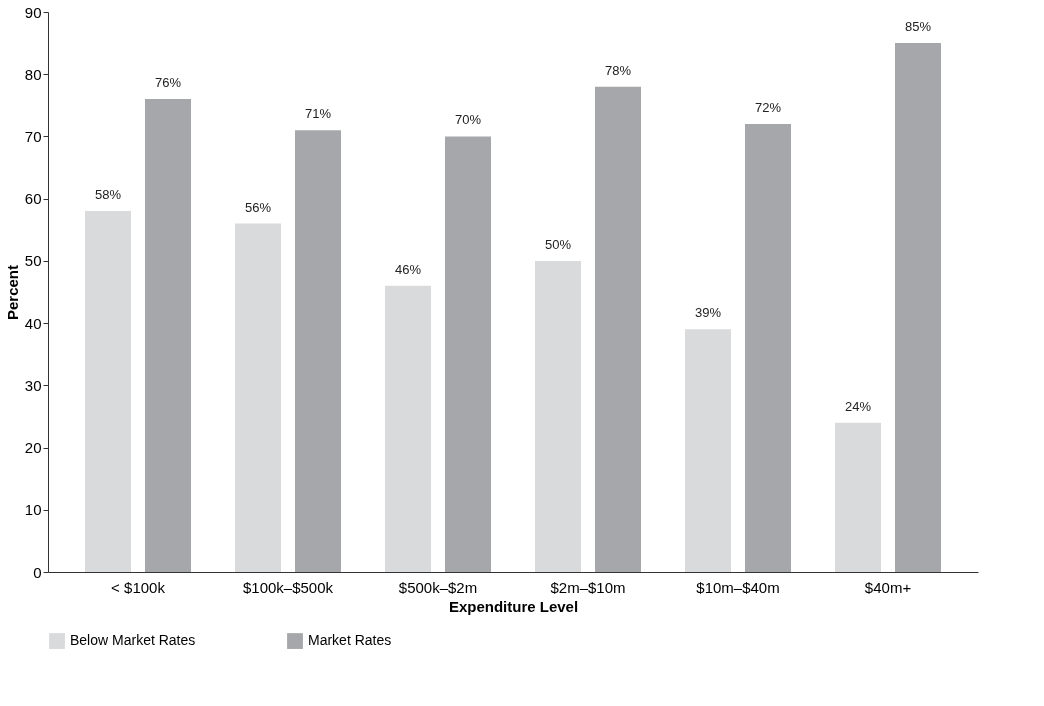 The image size is (1044, 706). I want to click on y-tick-label: 0, so click(37, 572).